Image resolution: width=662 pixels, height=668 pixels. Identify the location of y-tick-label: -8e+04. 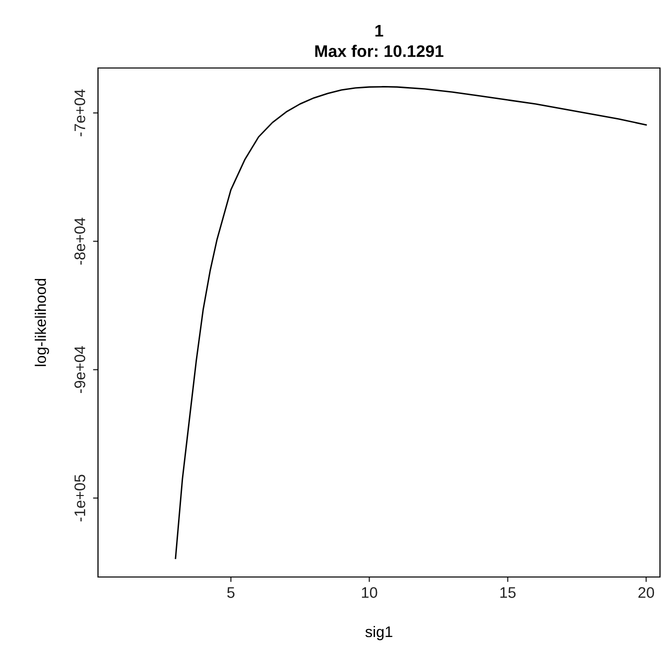
(80, 241).